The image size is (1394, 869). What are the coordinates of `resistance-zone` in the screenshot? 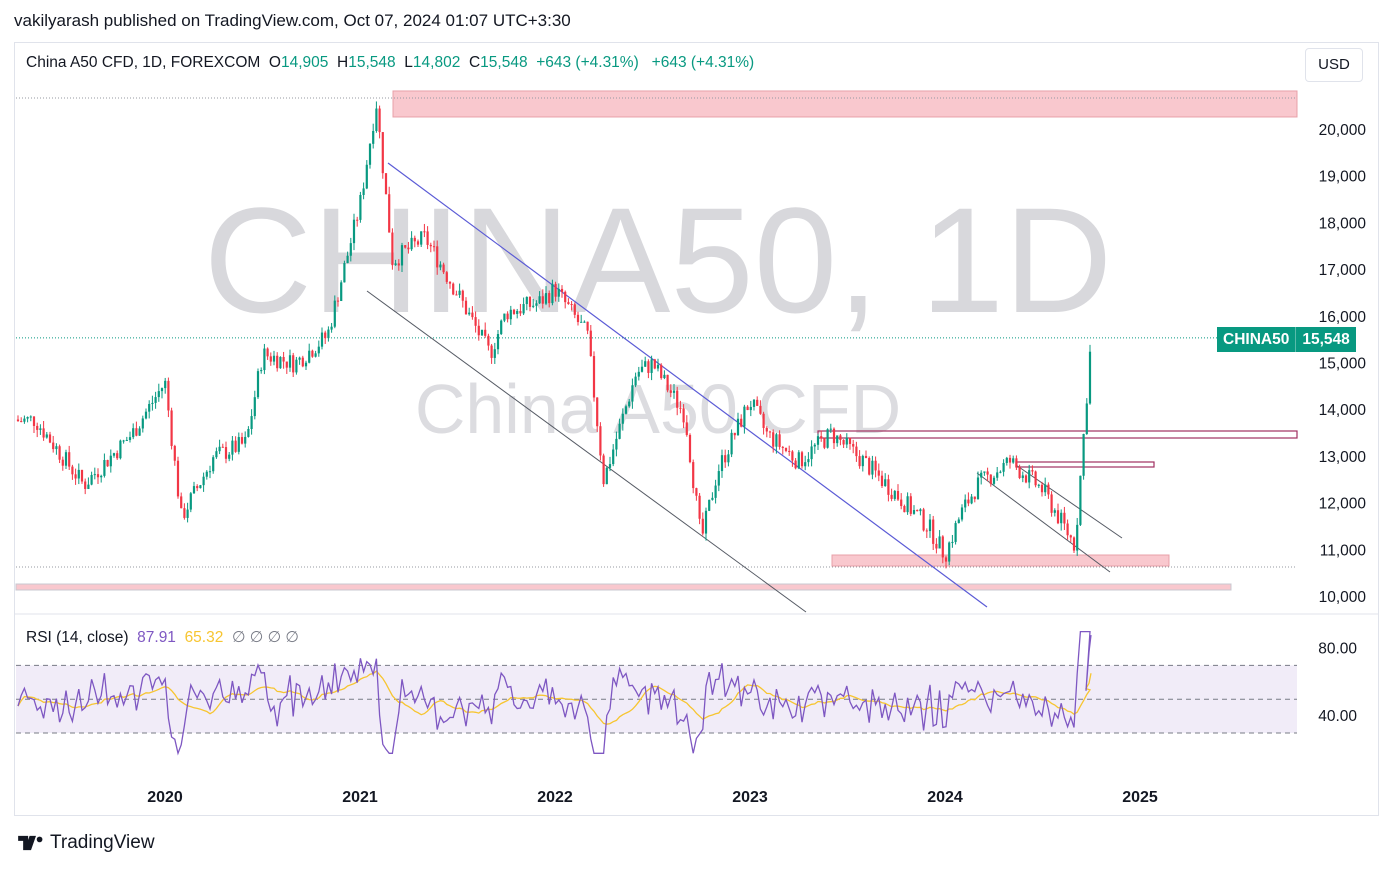 It's located at (845, 104).